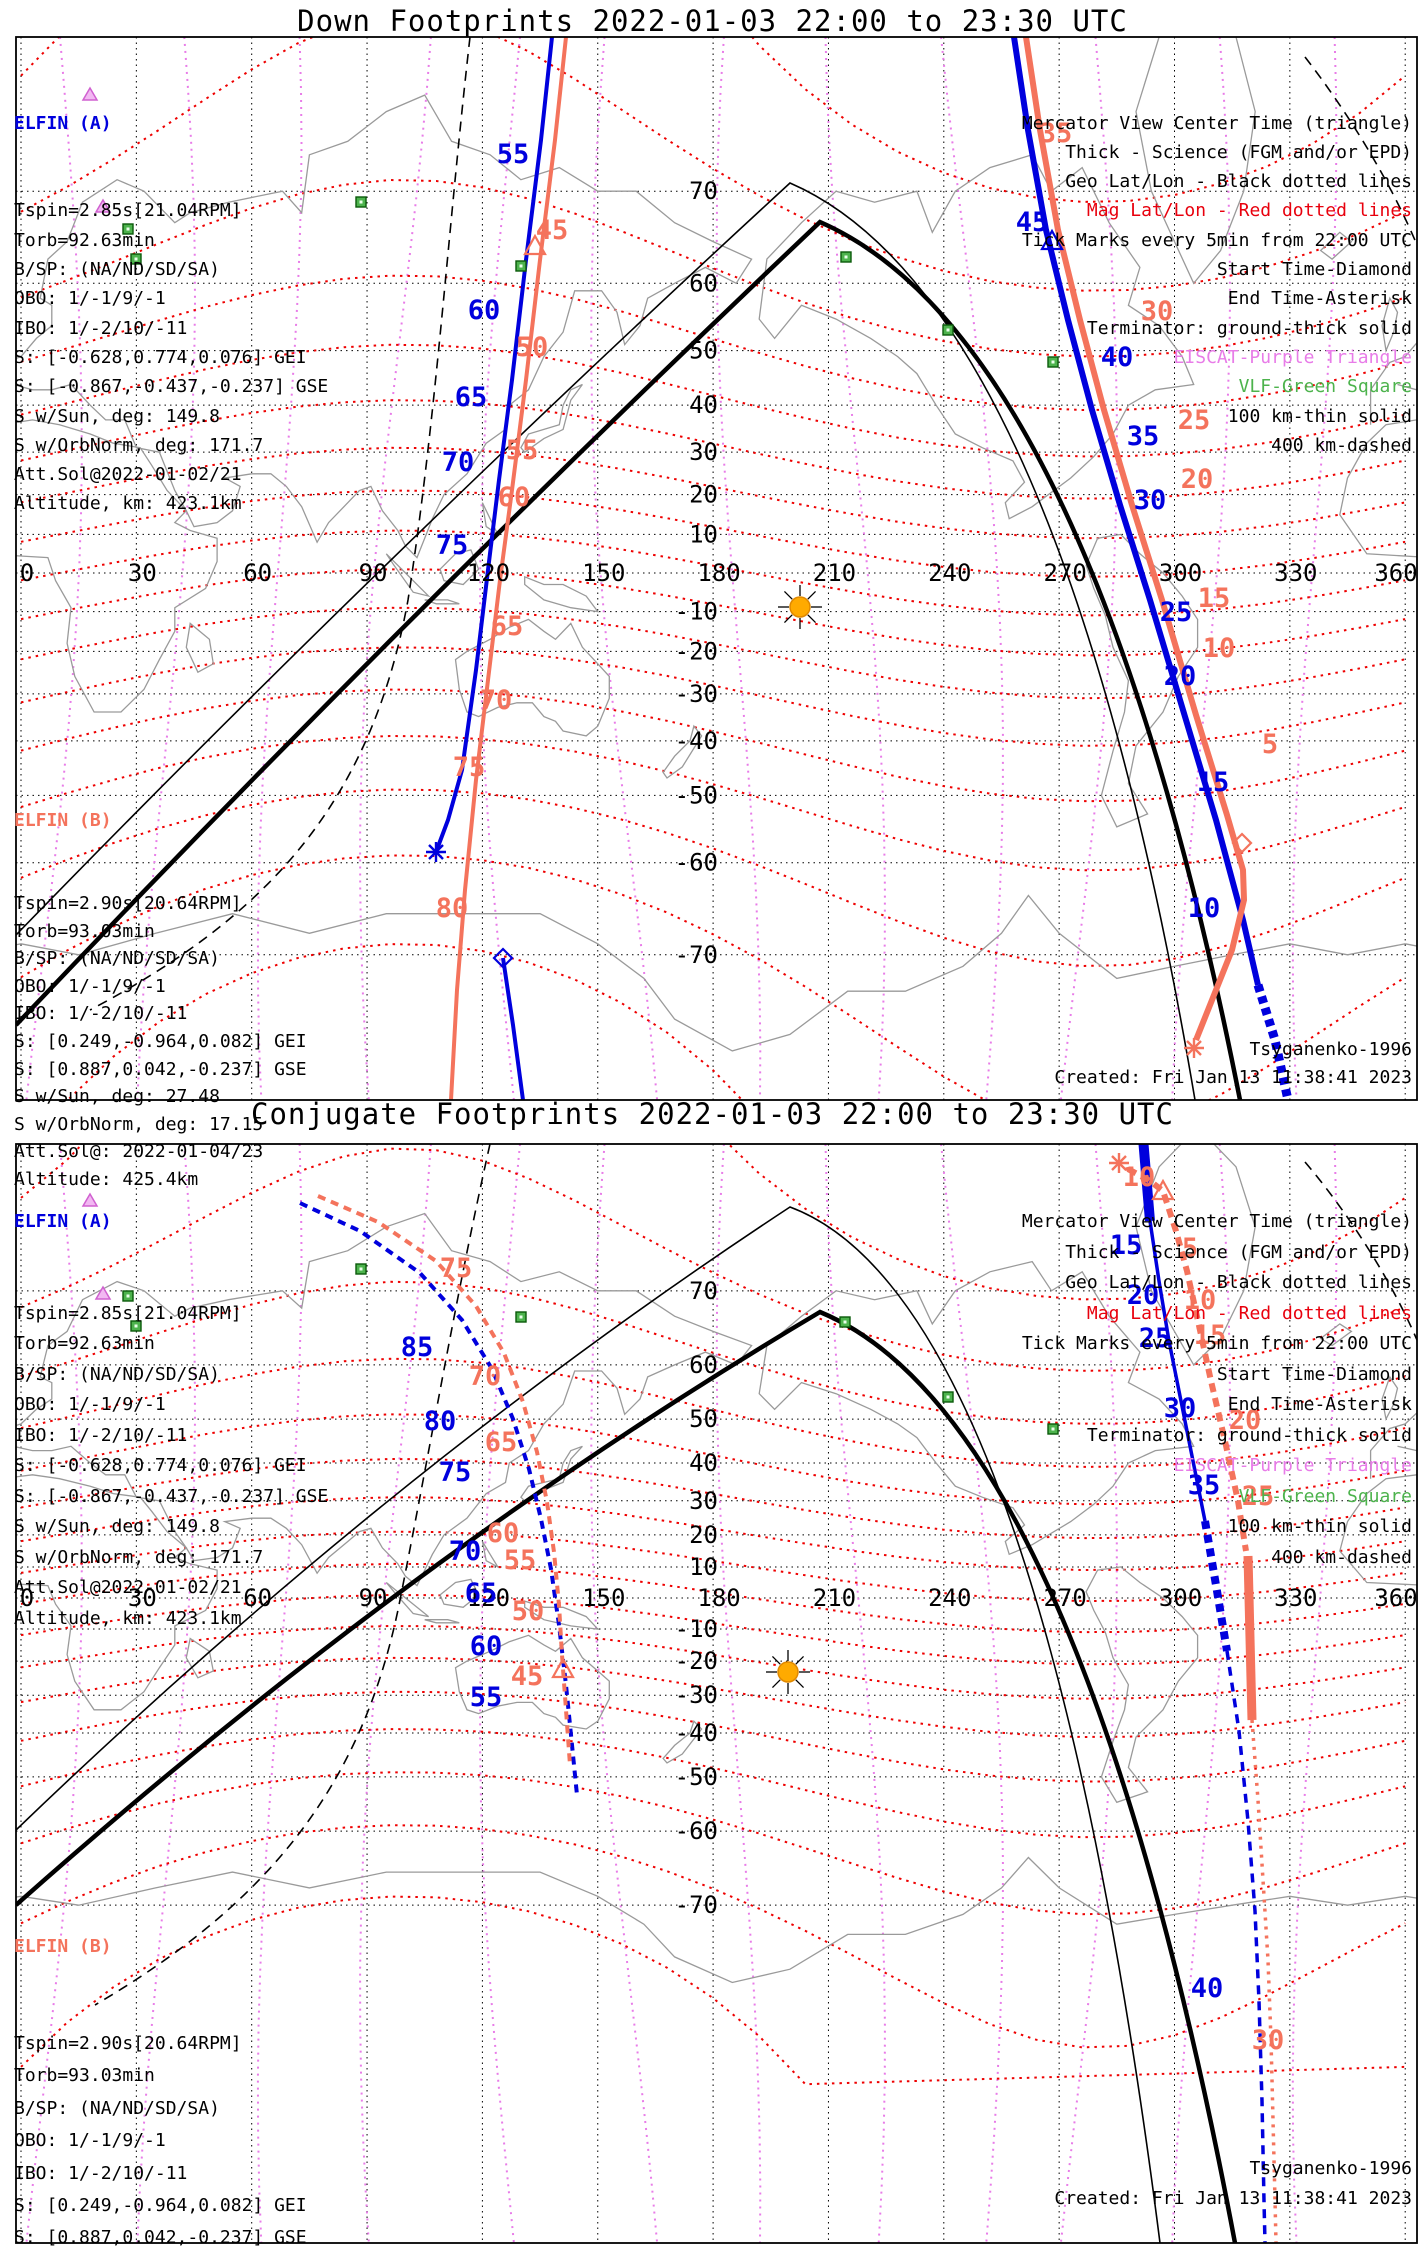 This screenshot has width=1425, height=2250. What do you see at coordinates (452, 908) in the screenshot?
I see `track-maglat-label: 80` at bounding box center [452, 908].